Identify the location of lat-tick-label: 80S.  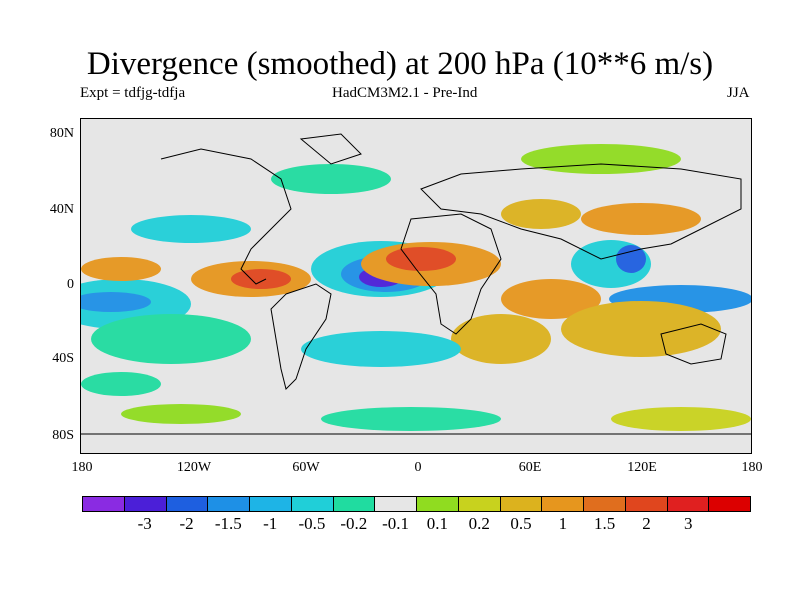
(63, 435).